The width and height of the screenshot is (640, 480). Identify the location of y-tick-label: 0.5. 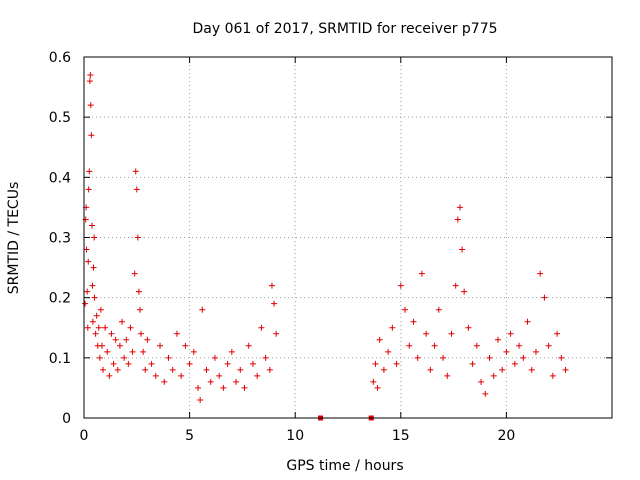
(60, 118).